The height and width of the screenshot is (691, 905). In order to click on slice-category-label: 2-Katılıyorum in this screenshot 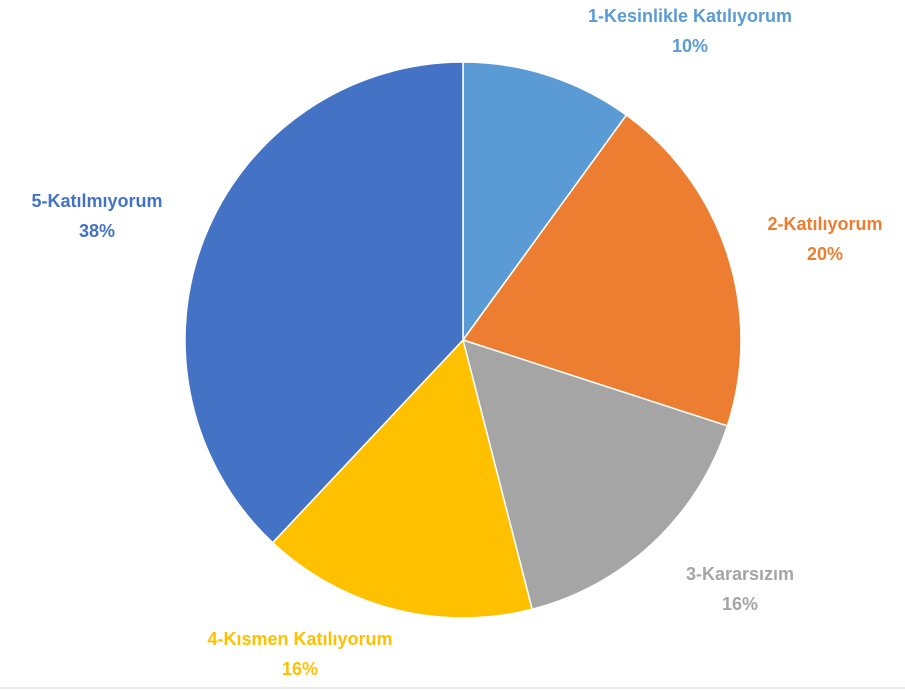, I will do `click(824, 224)`.